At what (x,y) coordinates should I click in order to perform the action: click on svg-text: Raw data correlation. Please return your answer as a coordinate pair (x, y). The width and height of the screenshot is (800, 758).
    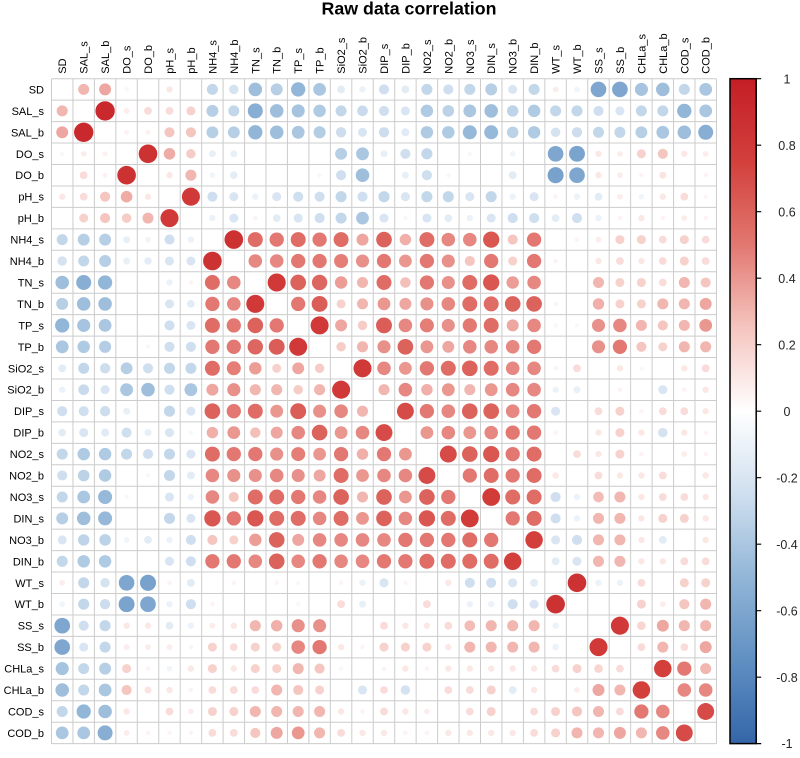
    Looking at the image, I should click on (409, 9).